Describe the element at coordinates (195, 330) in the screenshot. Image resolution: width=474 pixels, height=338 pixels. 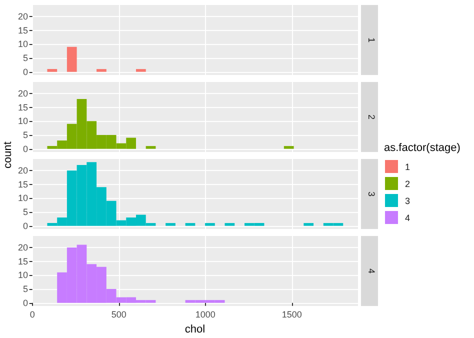
I see `x-axis-title: chol` at that location.